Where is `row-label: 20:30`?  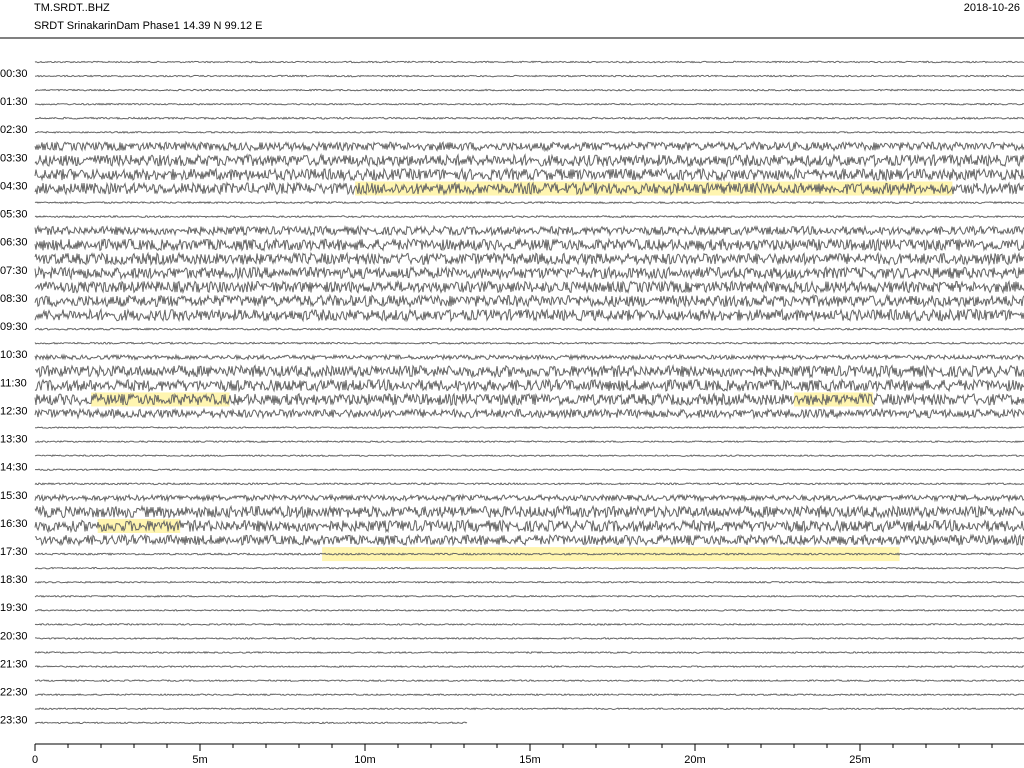 row-label: 20:30 is located at coordinates (14, 636).